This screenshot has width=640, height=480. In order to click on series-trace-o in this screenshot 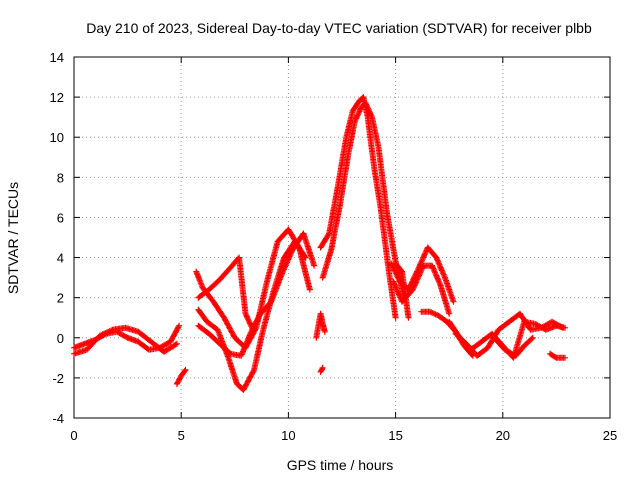, I will do `click(447, 333)`.